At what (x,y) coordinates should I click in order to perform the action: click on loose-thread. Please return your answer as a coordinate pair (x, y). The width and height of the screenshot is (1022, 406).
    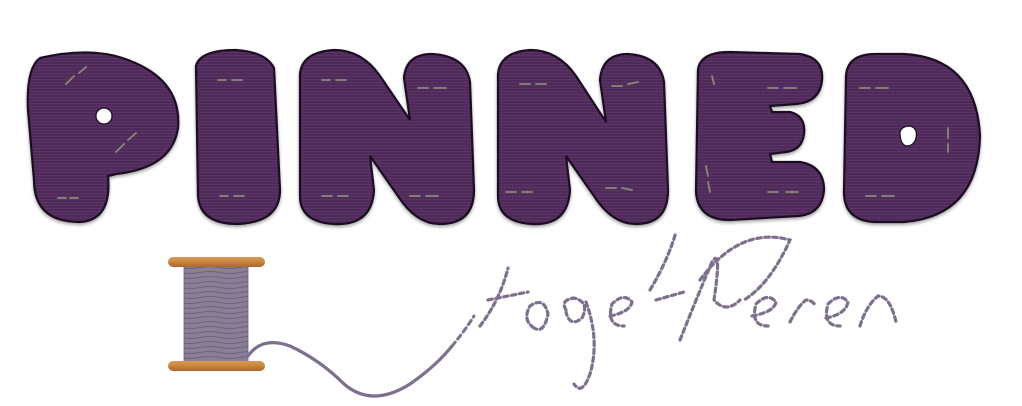
    Looking at the image, I should click on (361, 356).